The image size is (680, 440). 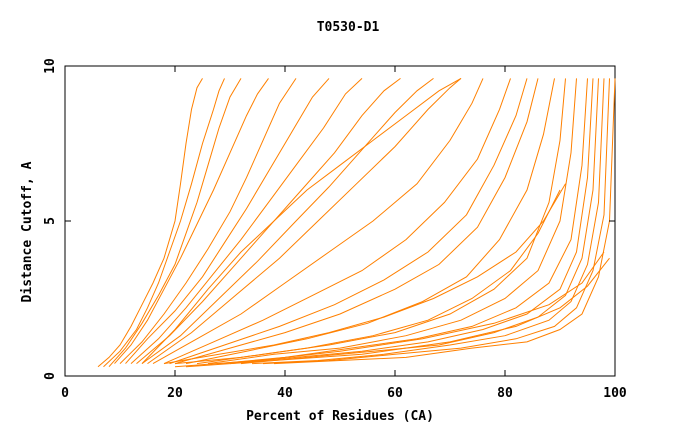 What do you see at coordinates (65, 393) in the screenshot?
I see `x-tick-label: 0` at bounding box center [65, 393].